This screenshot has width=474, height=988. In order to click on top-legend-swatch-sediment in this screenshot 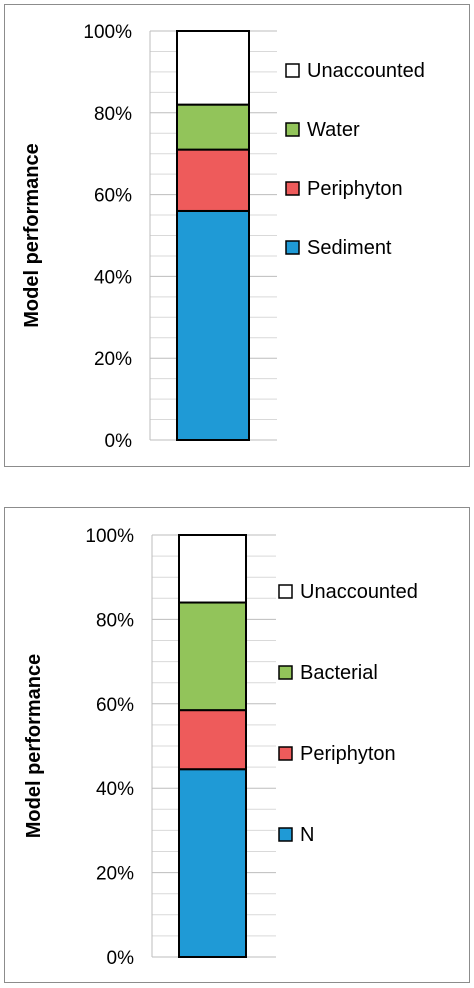, I will do `click(292, 247)`.